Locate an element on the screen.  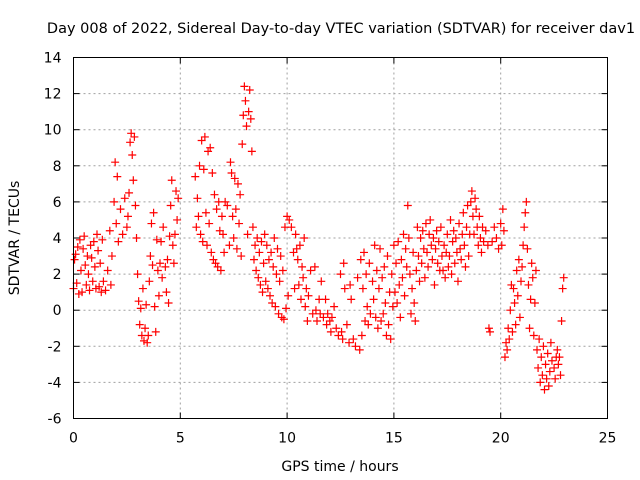
x-tick-label: 20 is located at coordinates (501, 439).